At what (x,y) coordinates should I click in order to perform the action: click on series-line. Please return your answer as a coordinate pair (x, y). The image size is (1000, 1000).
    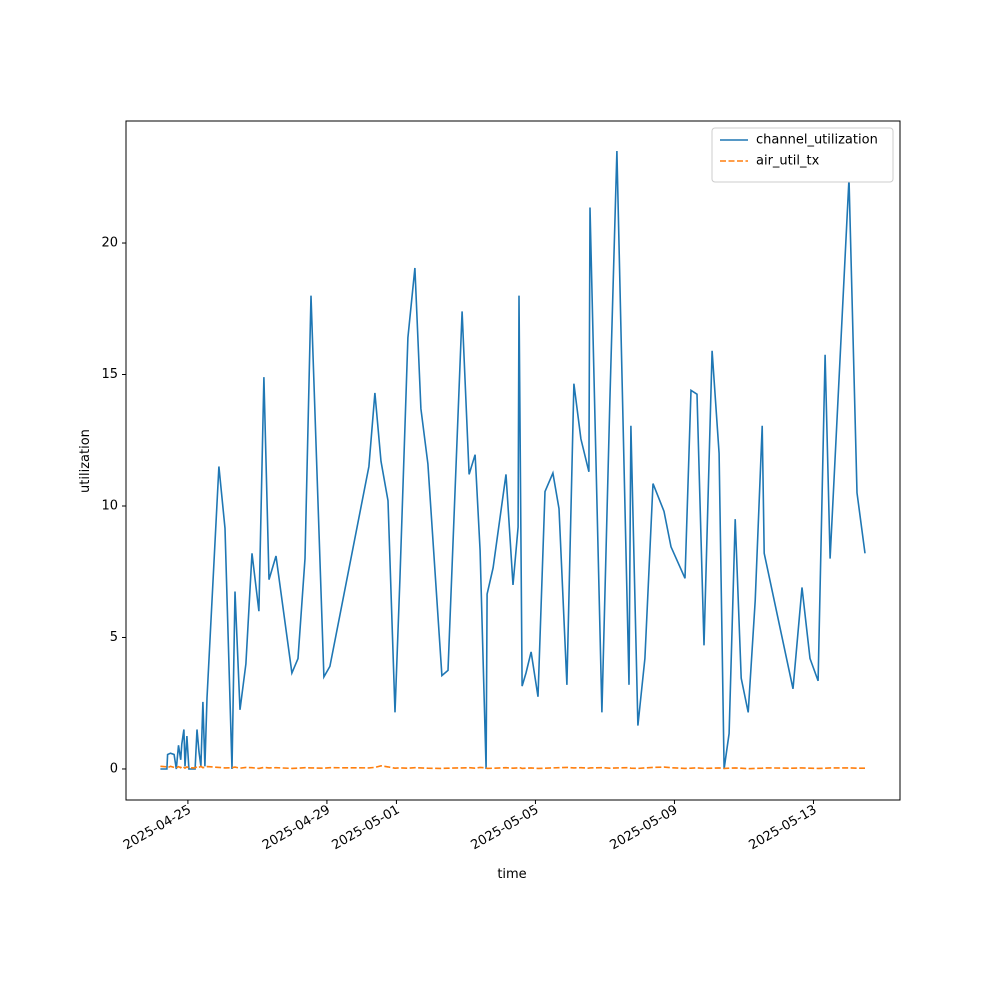
    Looking at the image, I should click on (512, 767).